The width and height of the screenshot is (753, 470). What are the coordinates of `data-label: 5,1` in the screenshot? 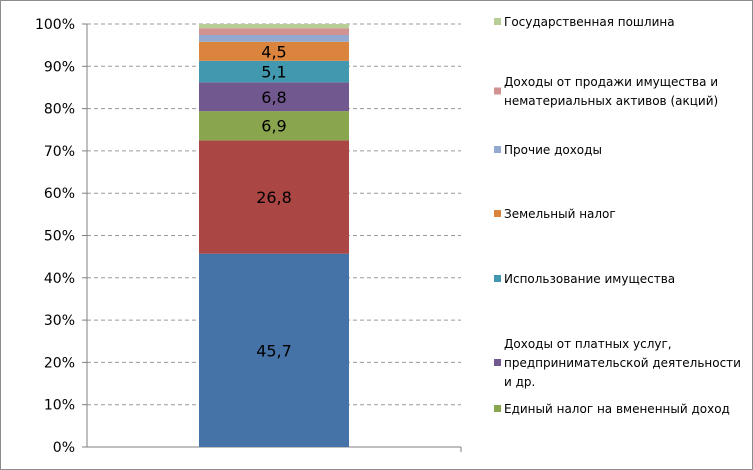 It's located at (273, 72).